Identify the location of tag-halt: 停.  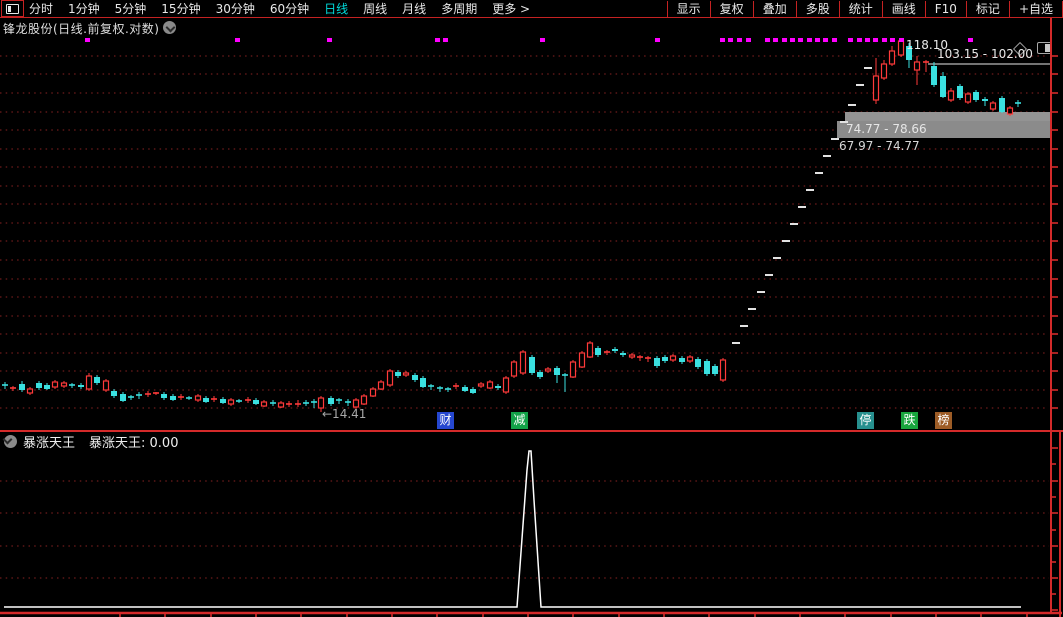
(865, 420).